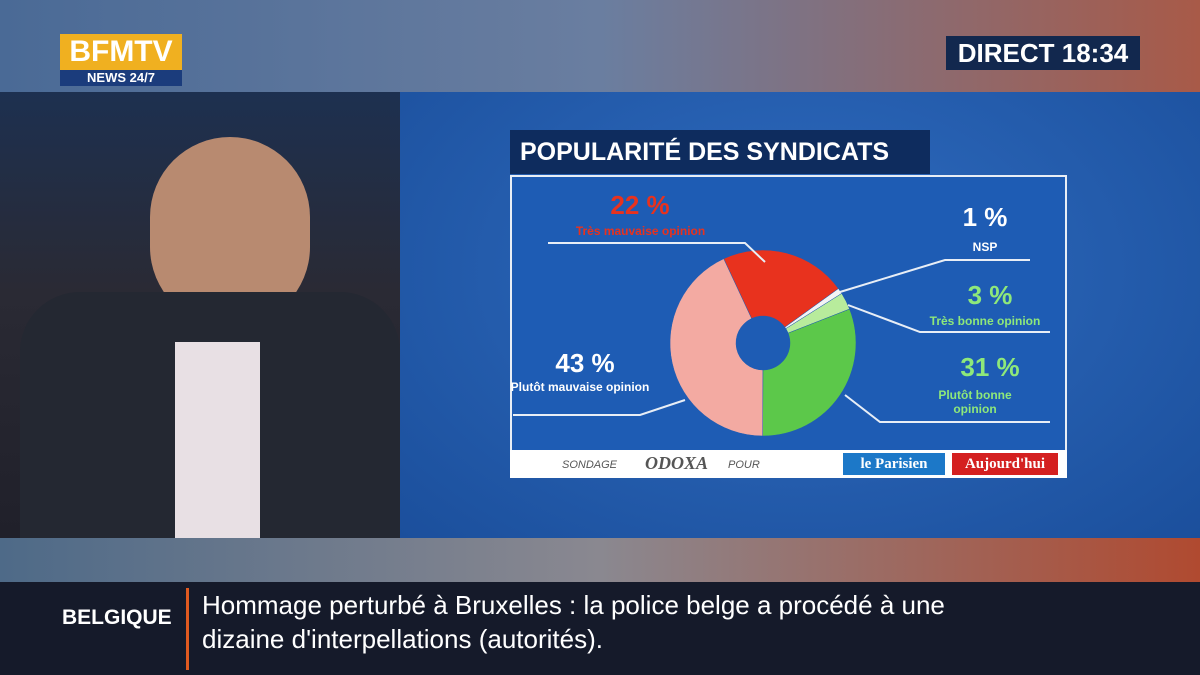 Image resolution: width=1200 pixels, height=675 pixels. I want to click on value-label: 3 %, so click(990, 295).